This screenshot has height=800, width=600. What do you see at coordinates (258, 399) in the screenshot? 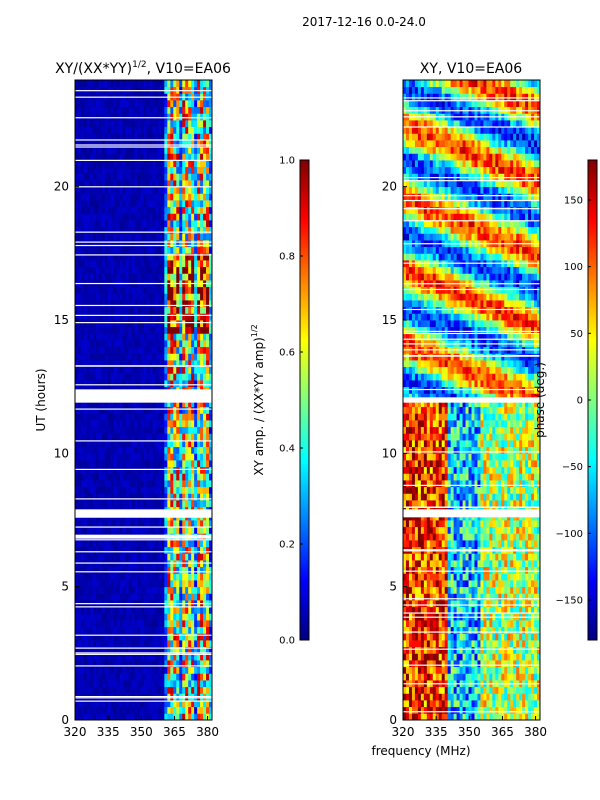
I see `colorbar-label: XY amp. / (XX*YY amp)1/2` at bounding box center [258, 399].